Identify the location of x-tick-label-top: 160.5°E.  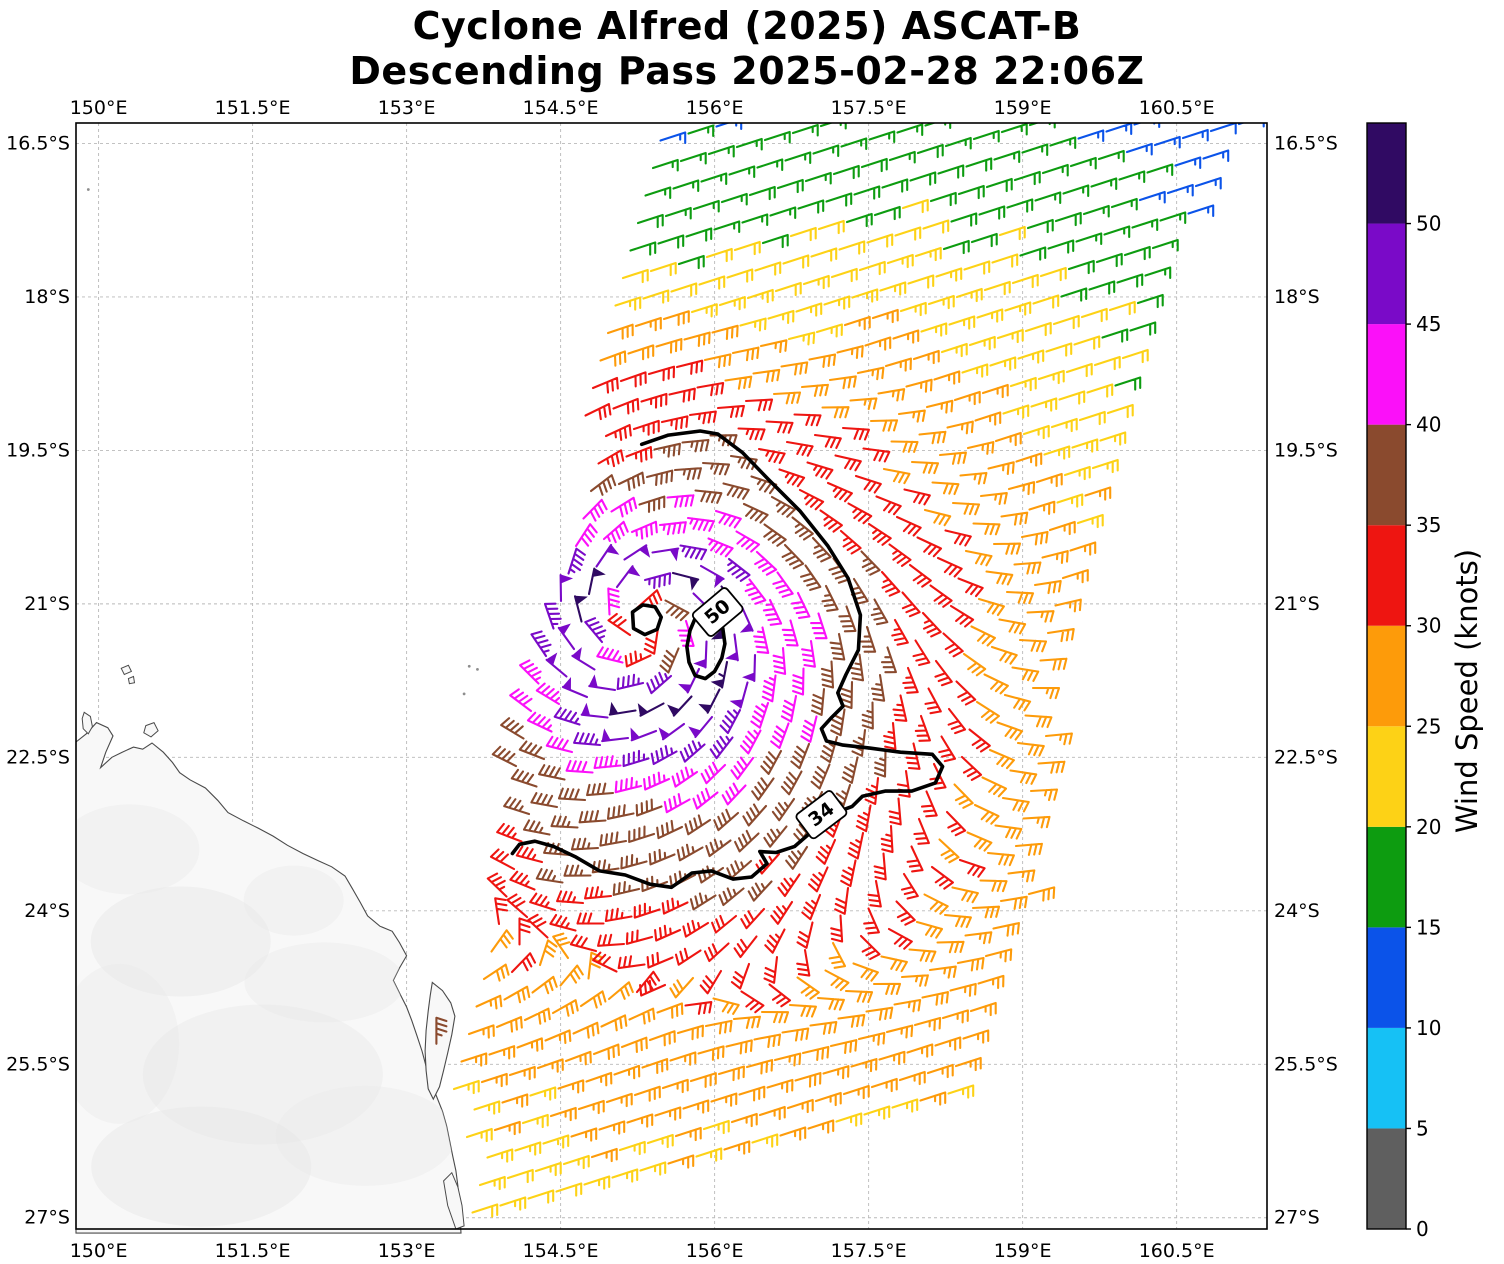
(1177, 108).